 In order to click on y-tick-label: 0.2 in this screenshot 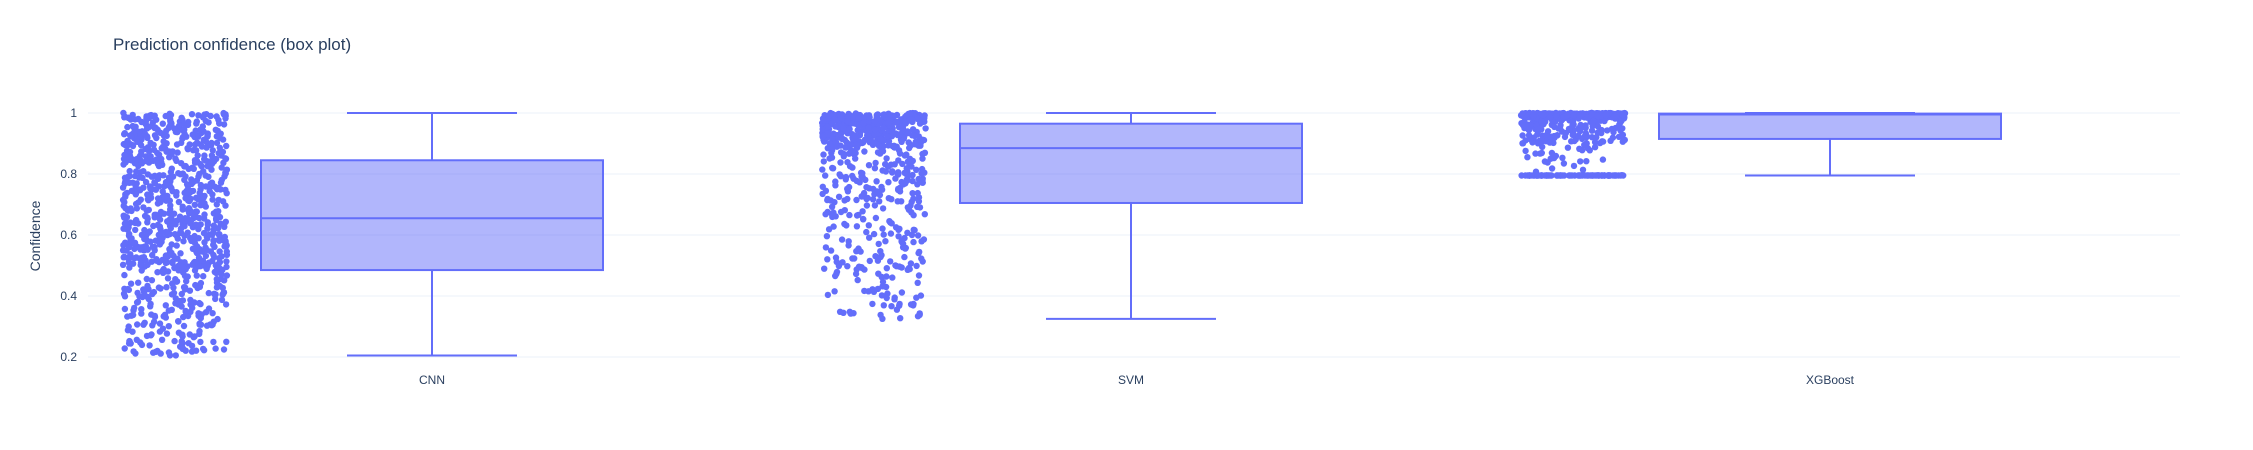, I will do `click(68, 357)`.